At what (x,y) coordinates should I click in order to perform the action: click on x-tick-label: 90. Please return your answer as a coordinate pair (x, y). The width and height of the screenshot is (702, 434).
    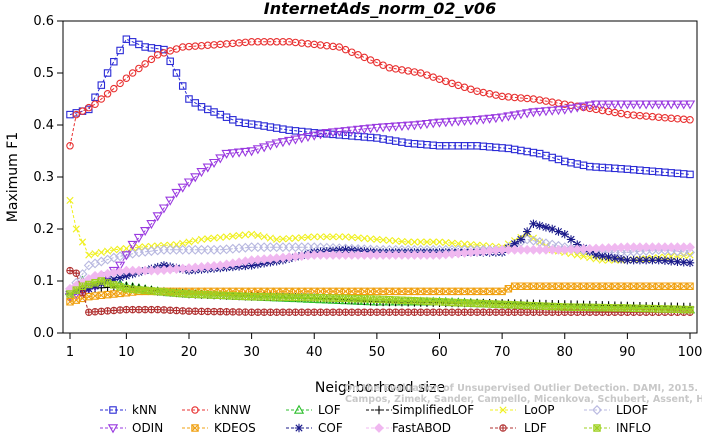
    Looking at the image, I should click on (627, 352).